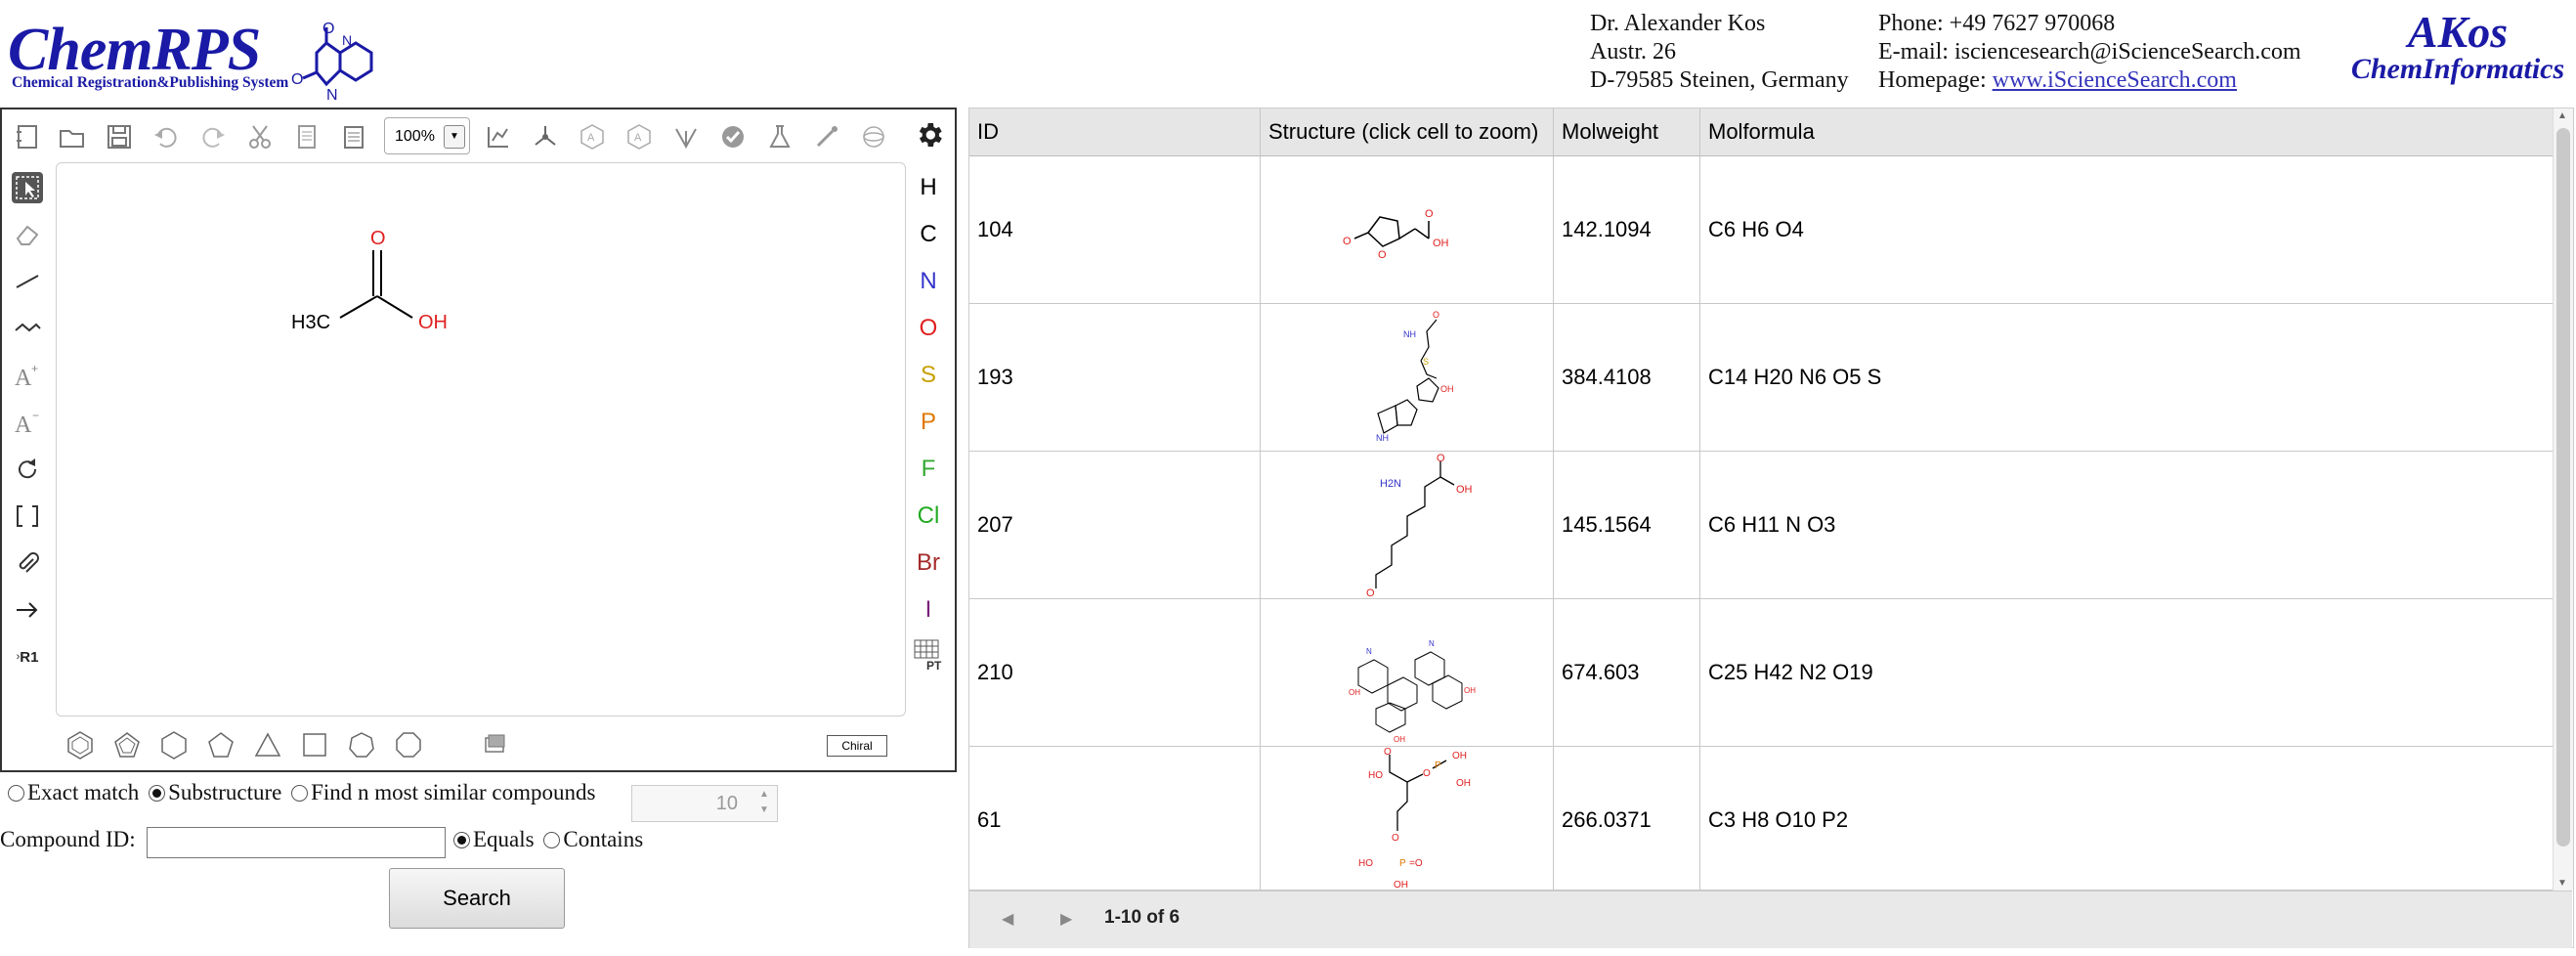 The image size is (2576, 956). Describe the element at coordinates (74, 792) in the screenshot. I see `radio-exact-match: Exact match` at that location.